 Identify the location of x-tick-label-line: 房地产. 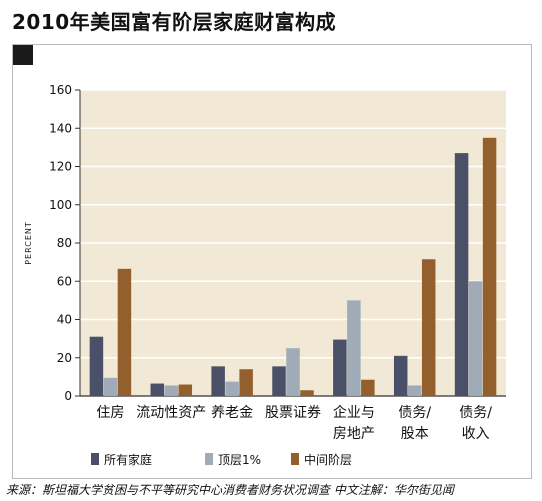
(354, 434).